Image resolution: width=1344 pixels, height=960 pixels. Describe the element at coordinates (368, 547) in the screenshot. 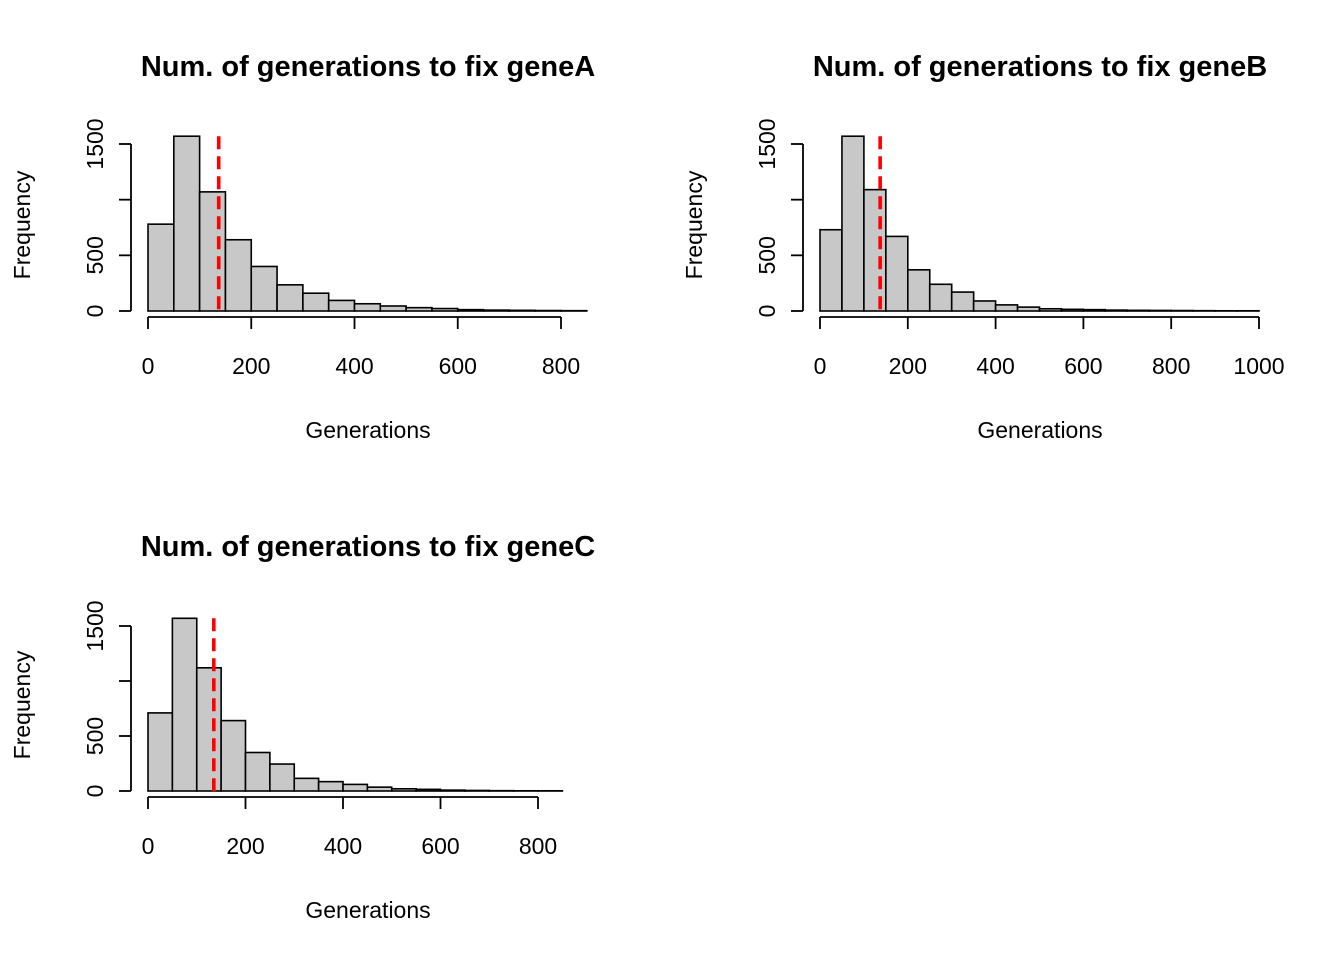

I see `panel-title: Num. of generations to fix geneC` at that location.